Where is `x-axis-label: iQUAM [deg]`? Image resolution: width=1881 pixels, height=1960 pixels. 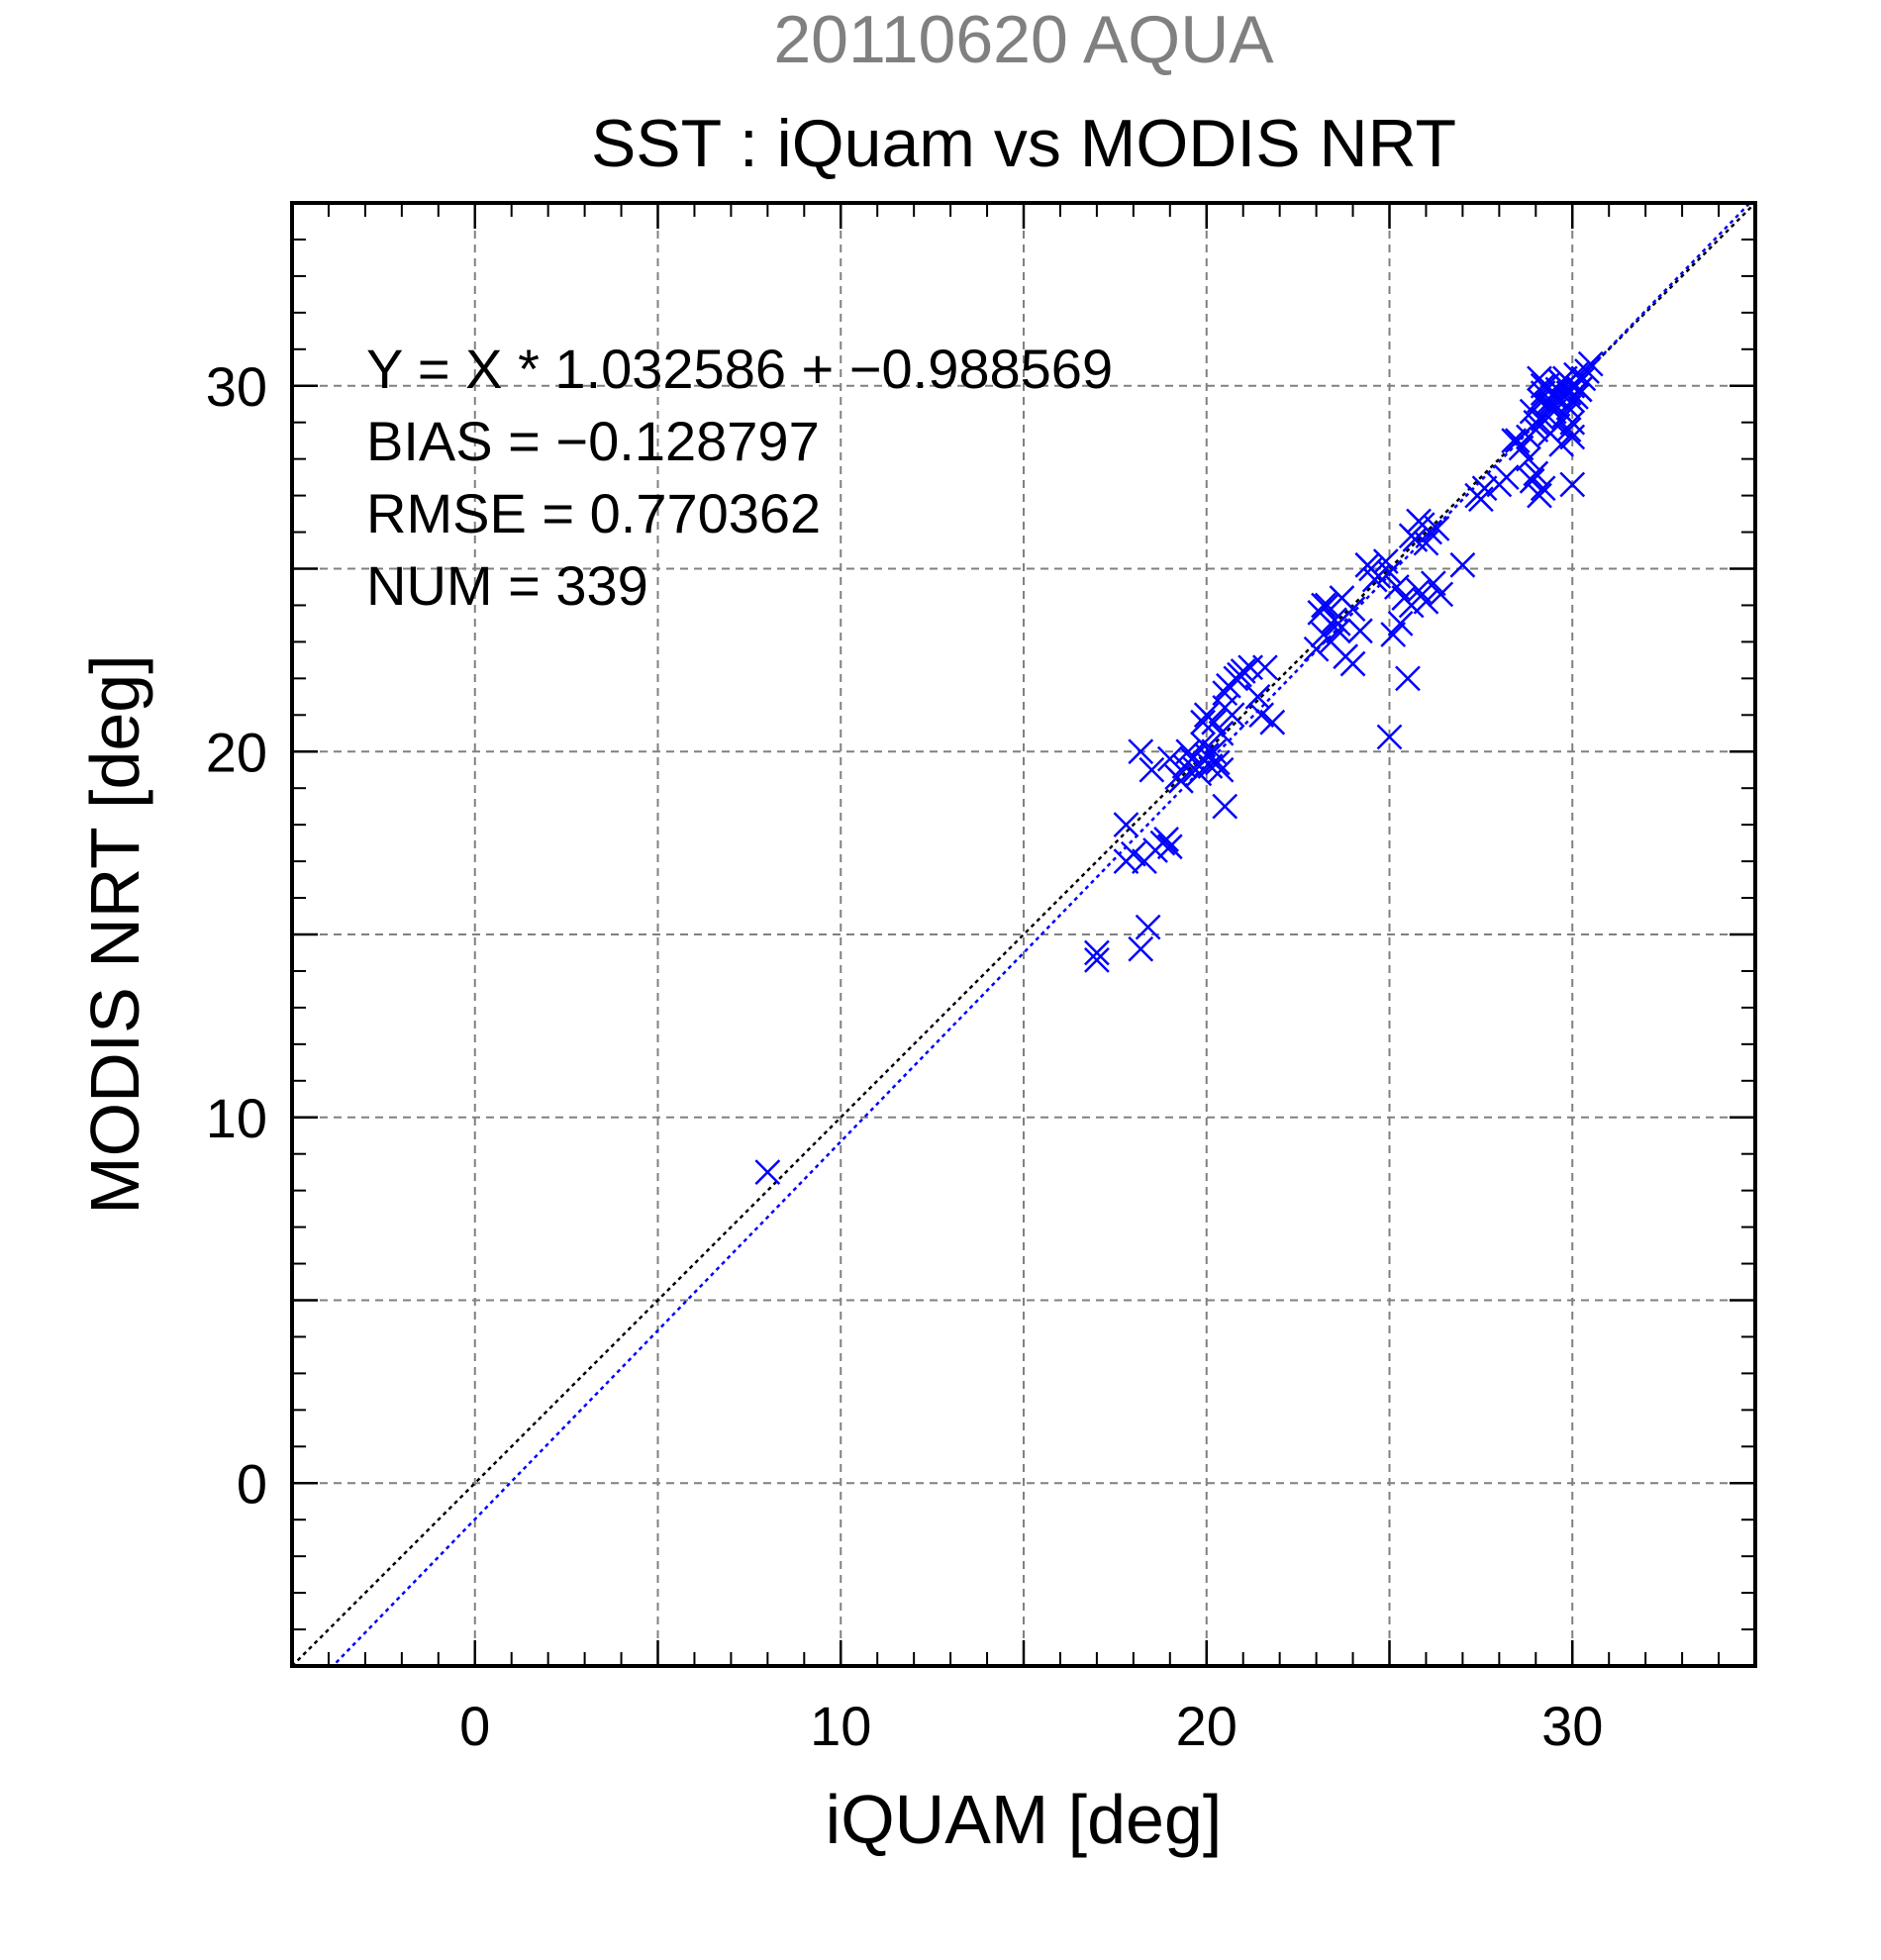 x-axis-label: iQUAM [deg] is located at coordinates (1025, 1819).